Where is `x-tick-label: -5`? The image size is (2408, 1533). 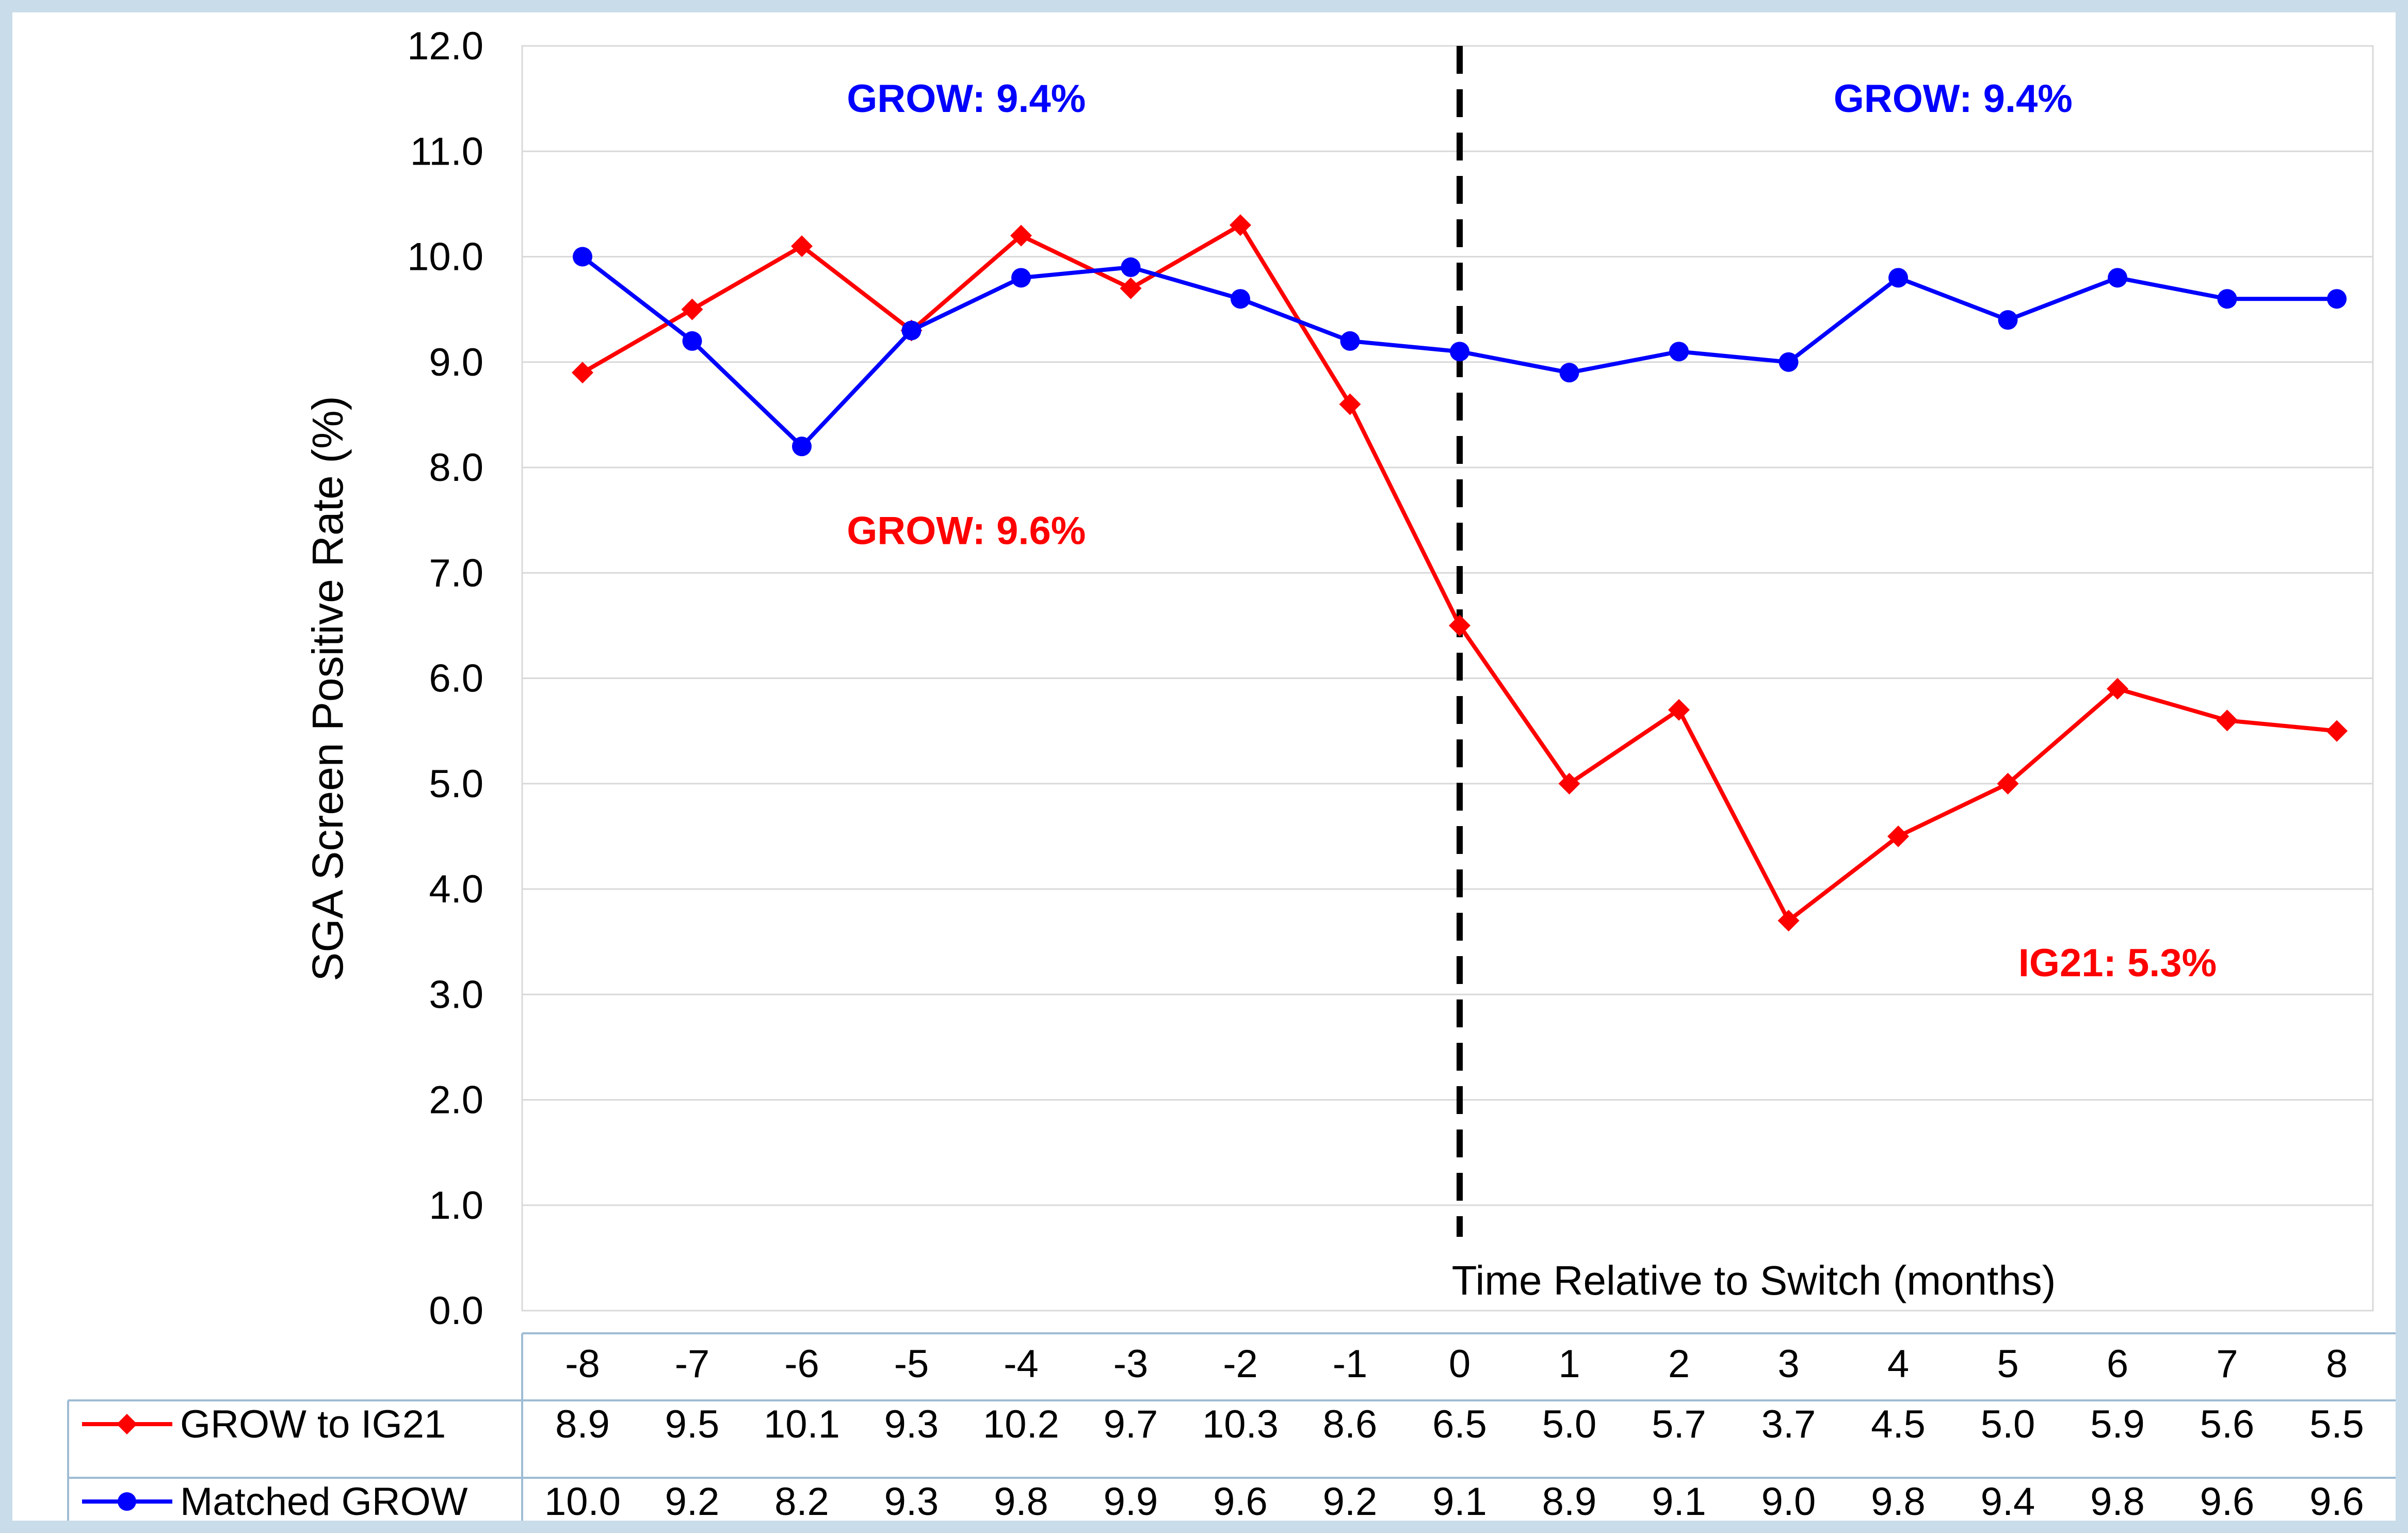 x-tick-label: -5 is located at coordinates (911, 1364).